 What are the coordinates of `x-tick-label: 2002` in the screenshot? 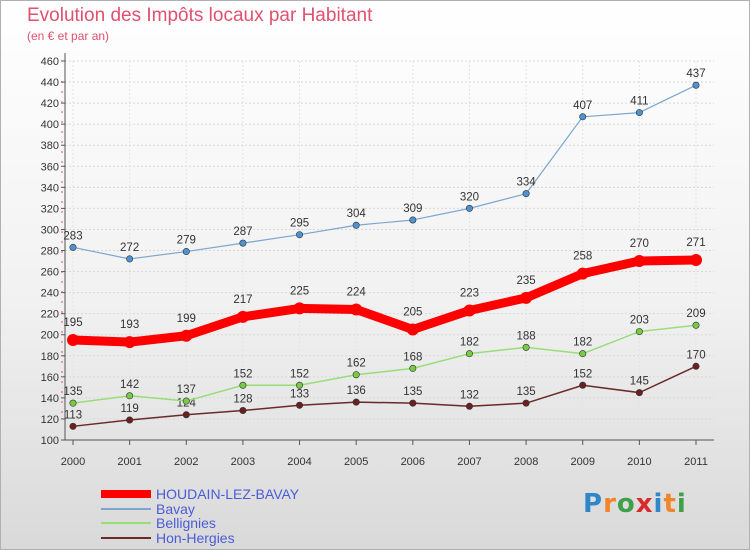 It's located at (186, 462).